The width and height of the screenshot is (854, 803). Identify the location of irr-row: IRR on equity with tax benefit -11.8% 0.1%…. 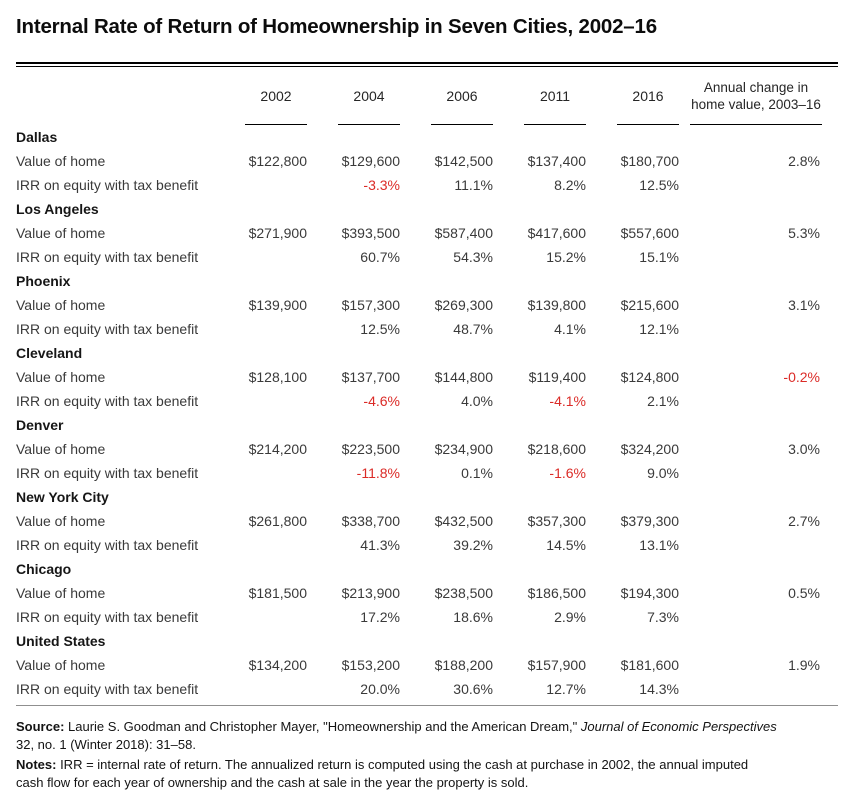
(427, 473).